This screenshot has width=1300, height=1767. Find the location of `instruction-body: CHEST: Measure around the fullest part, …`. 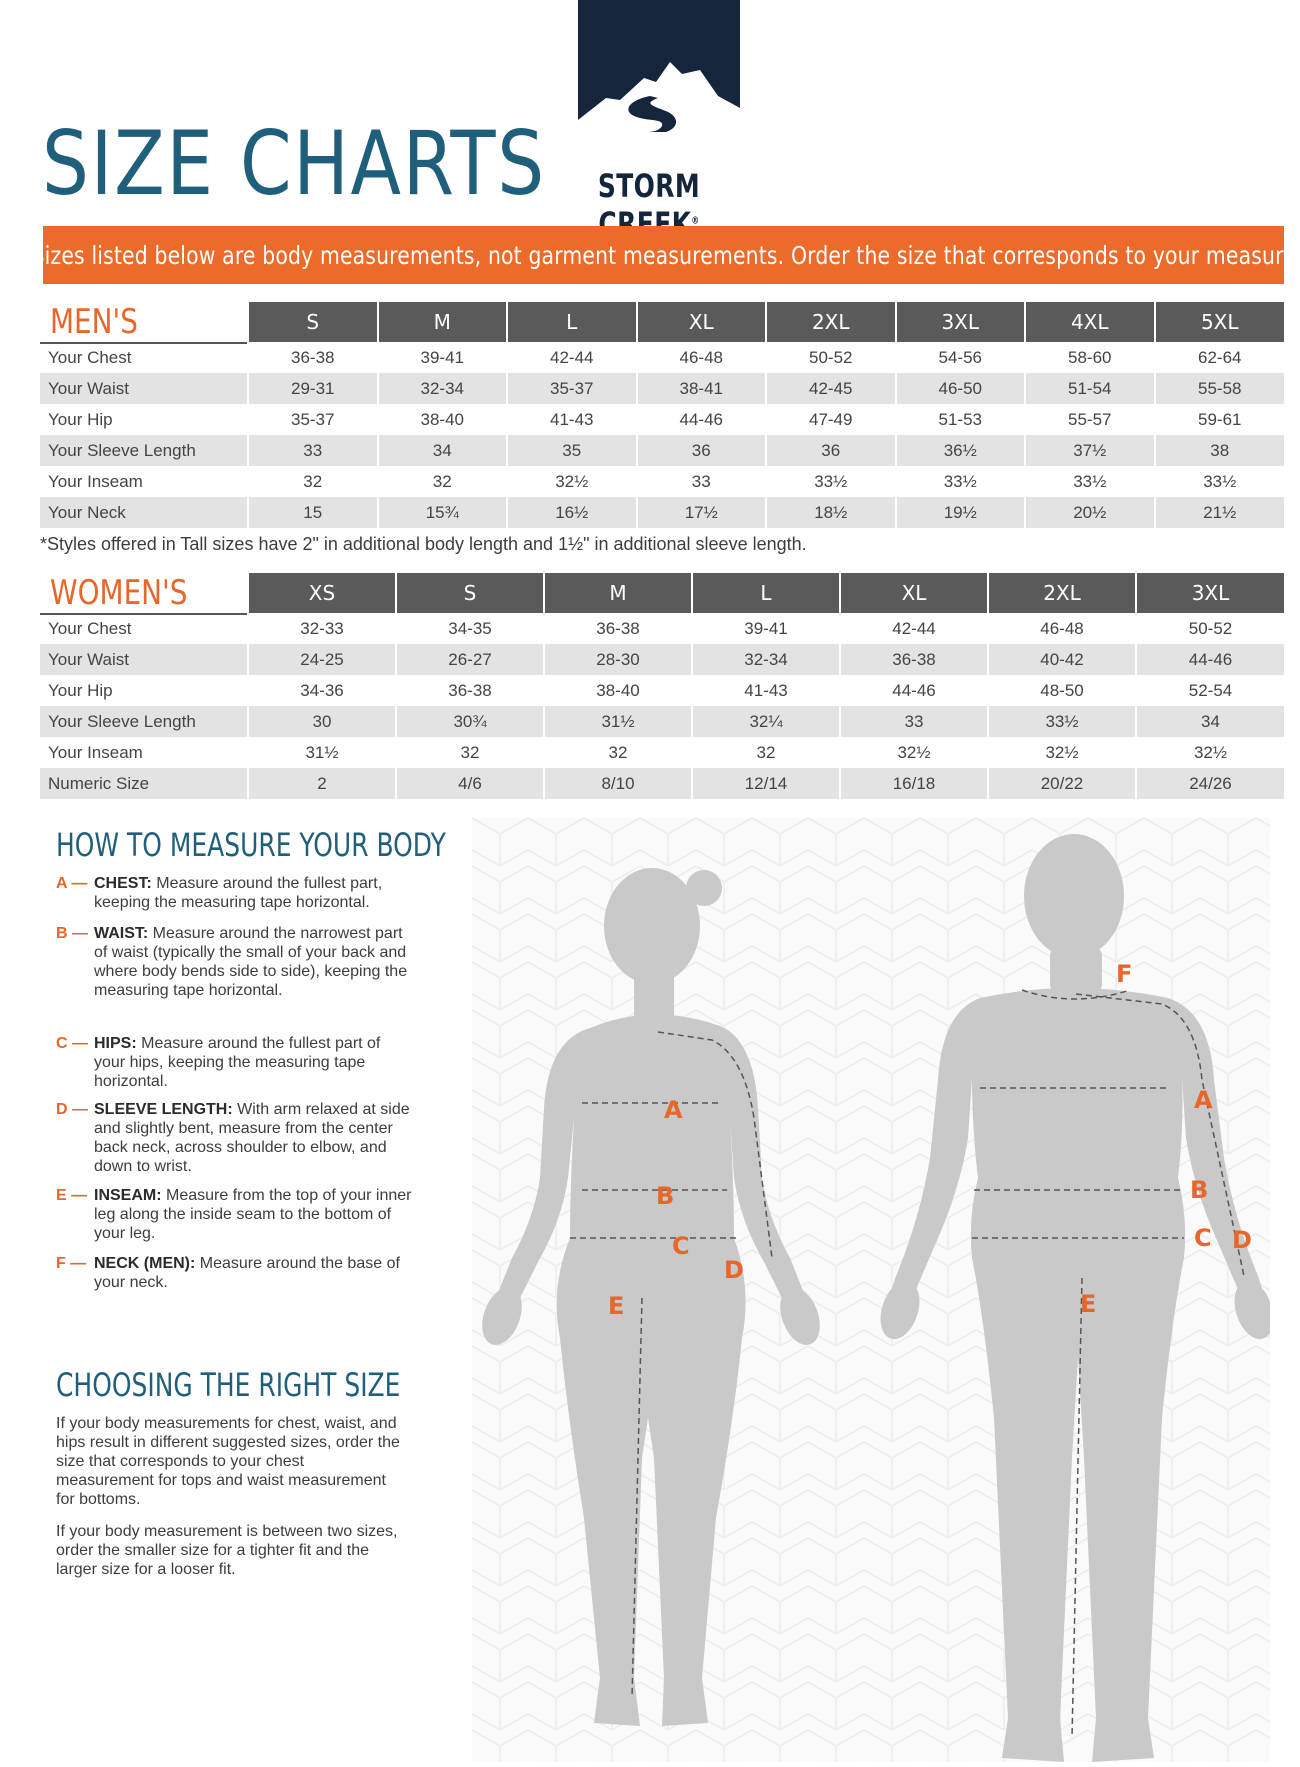

instruction-body: CHEST: Measure around the fullest part, … is located at coordinates (254, 893).